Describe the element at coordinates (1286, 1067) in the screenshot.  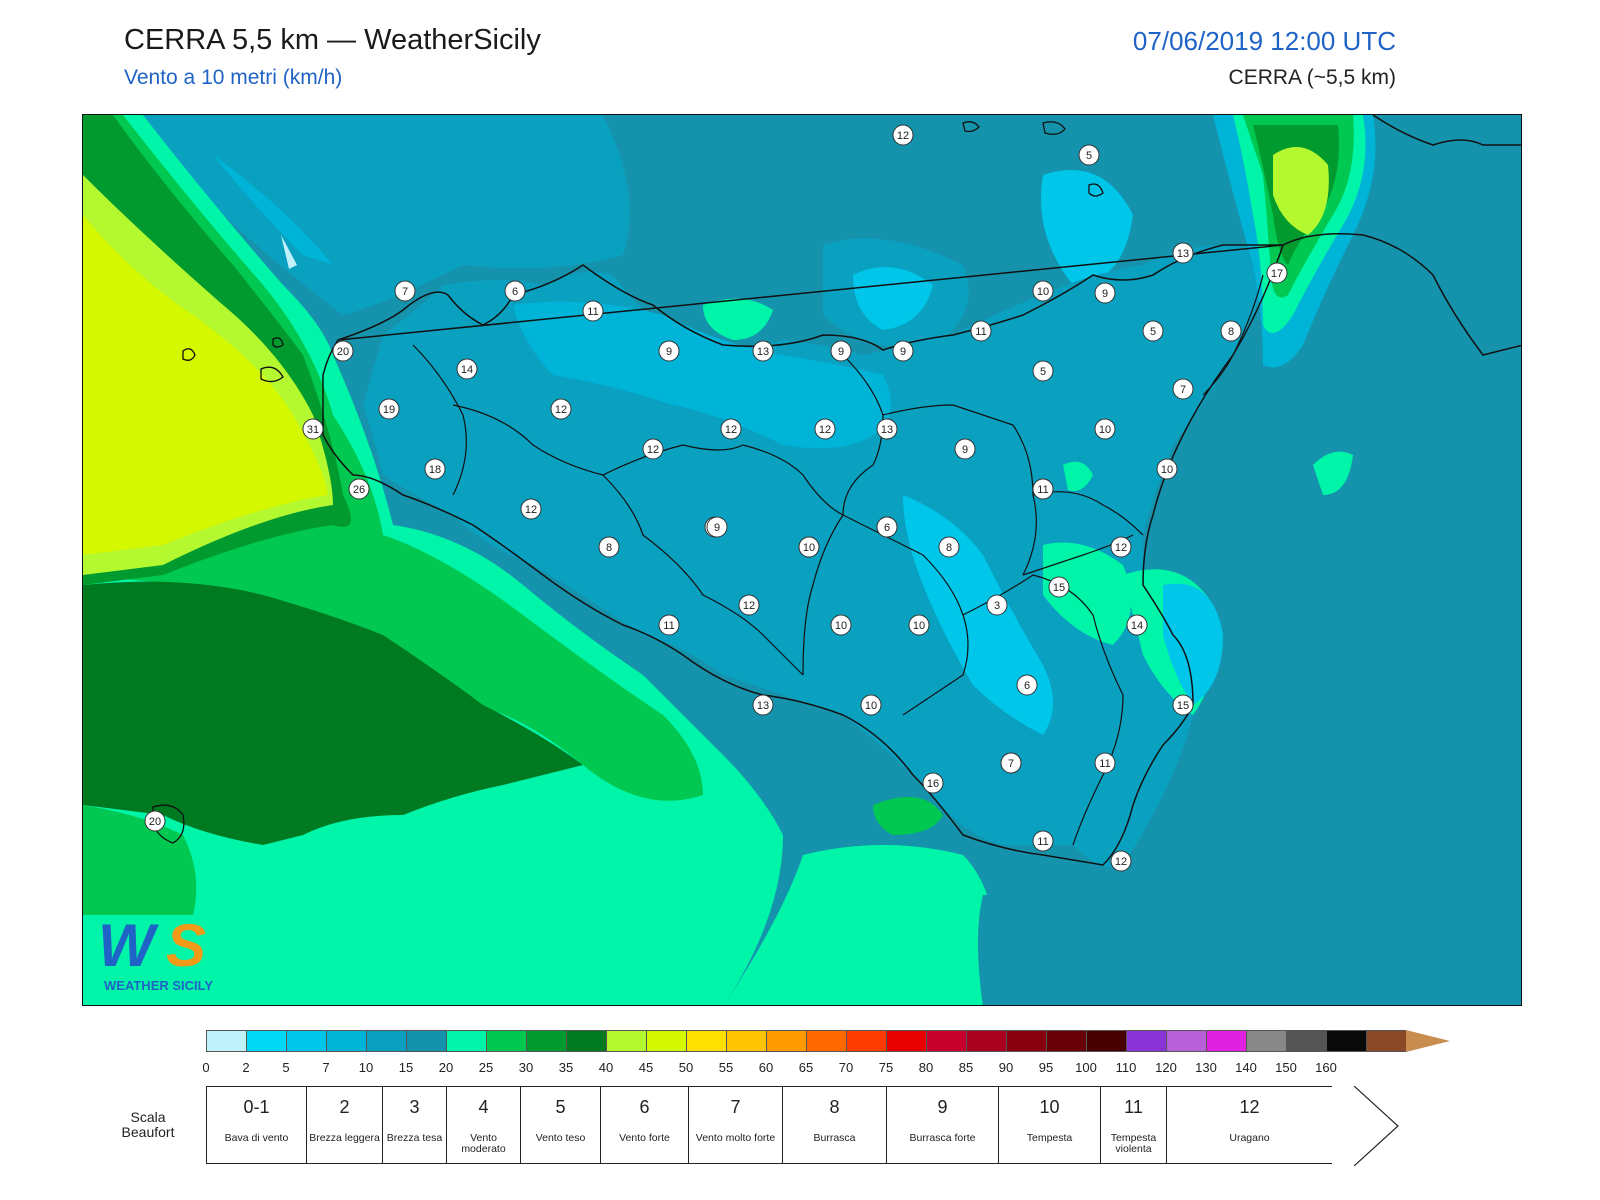
I see `colorbar-tick-label: 150` at that location.